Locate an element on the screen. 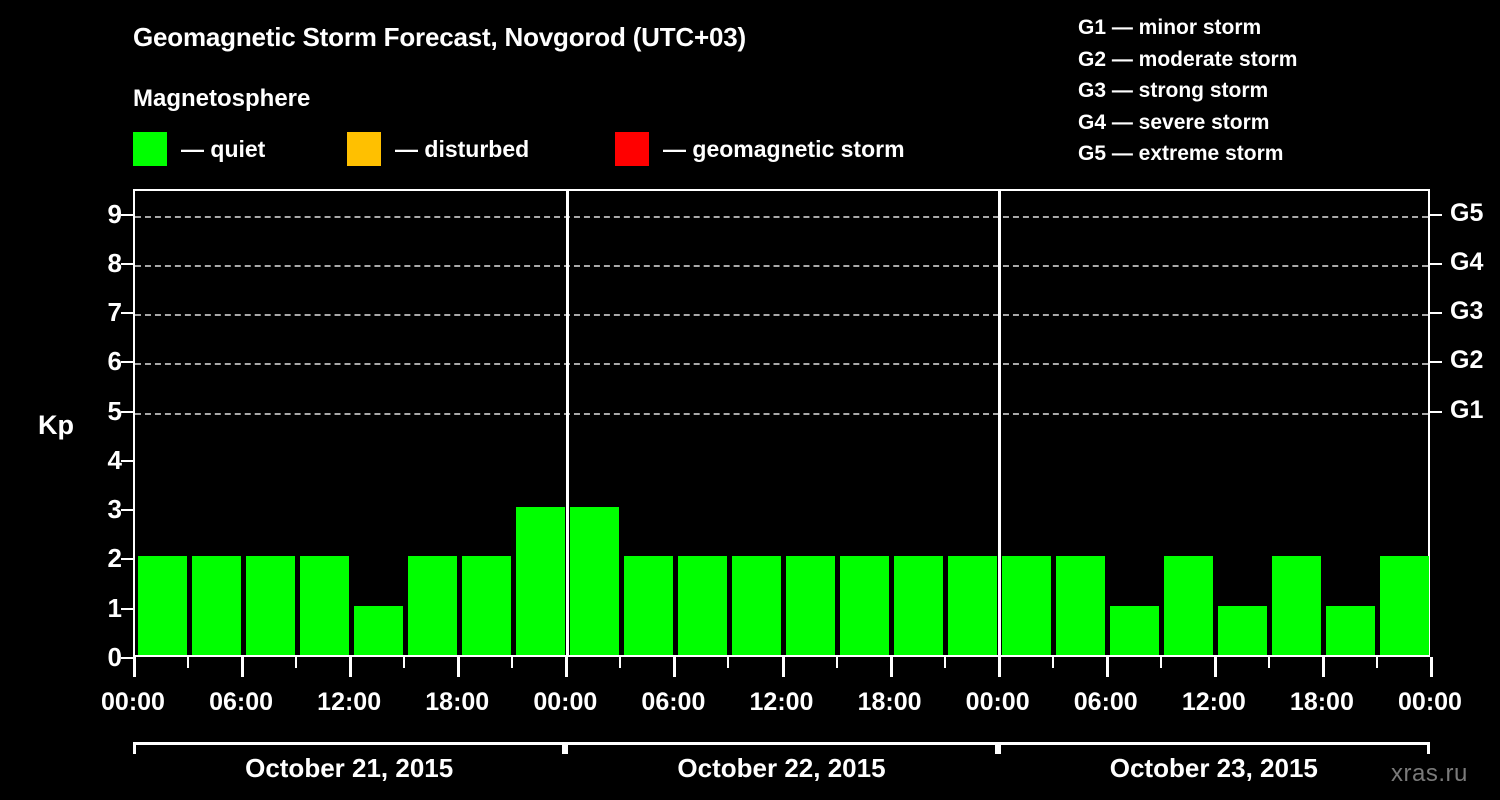 This screenshot has height=800, width=1500. g-tick-label-G3: G3 is located at coordinates (1467, 311).